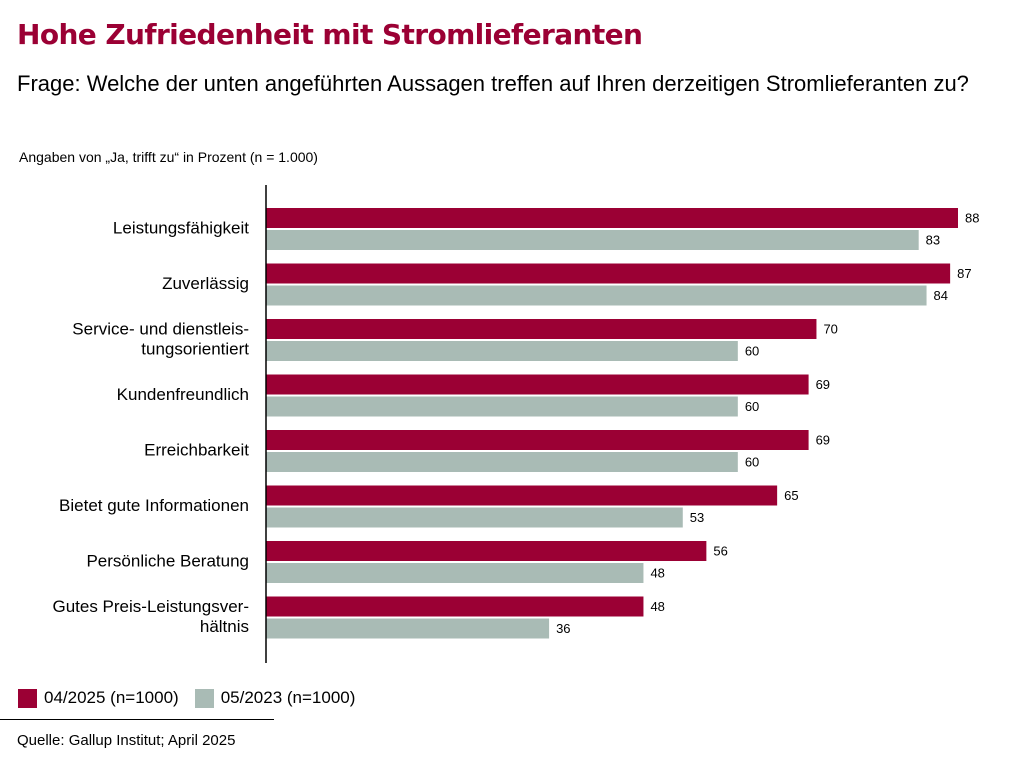  What do you see at coordinates (941, 295) in the screenshot?
I see `data-label: 84` at bounding box center [941, 295].